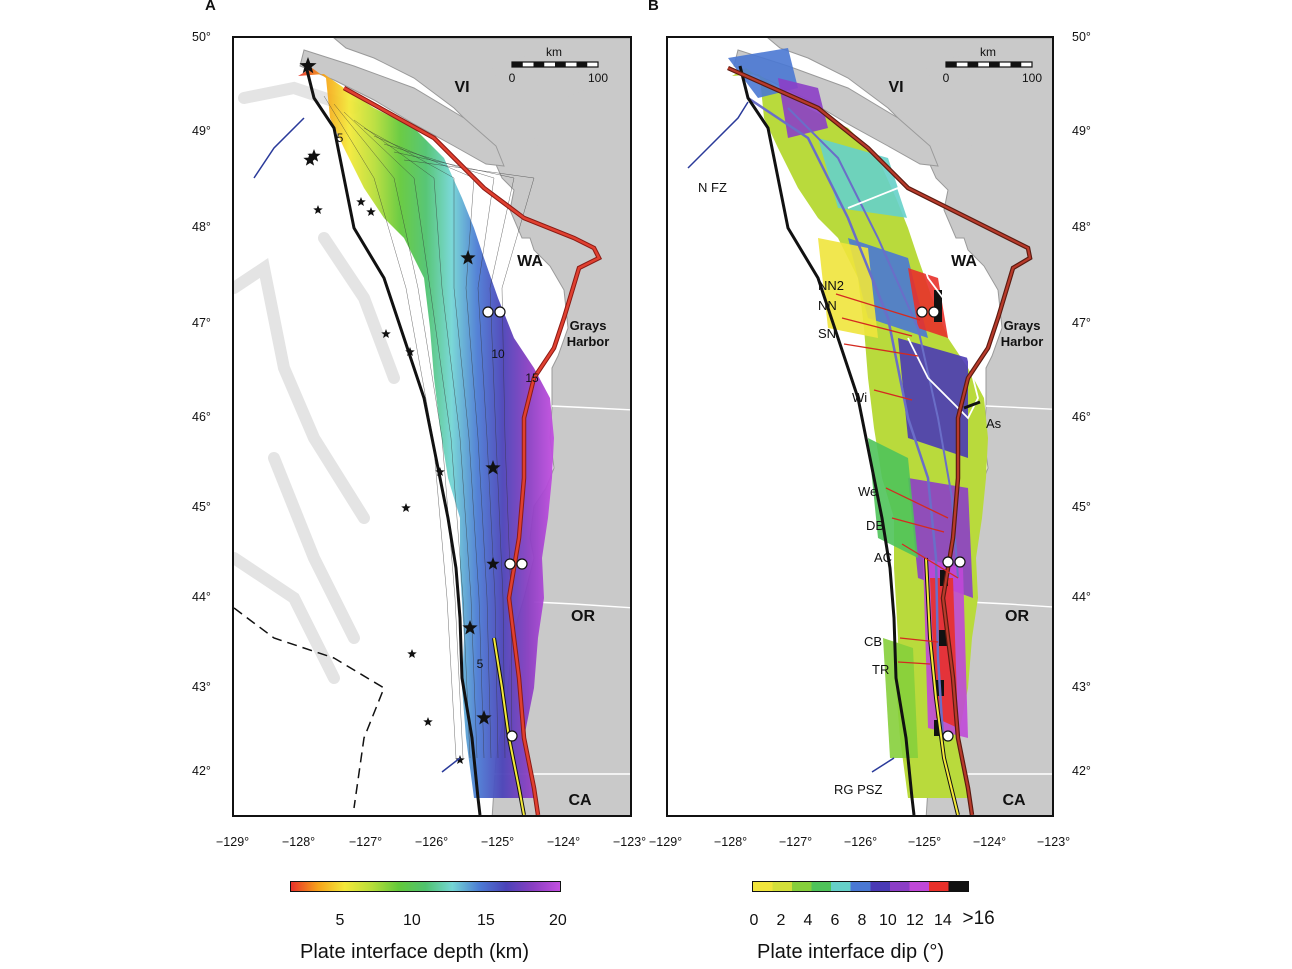 This screenshot has width=1292, height=969. What do you see at coordinates (583, 616) in the screenshot?
I see `region-label-or: OR` at bounding box center [583, 616].